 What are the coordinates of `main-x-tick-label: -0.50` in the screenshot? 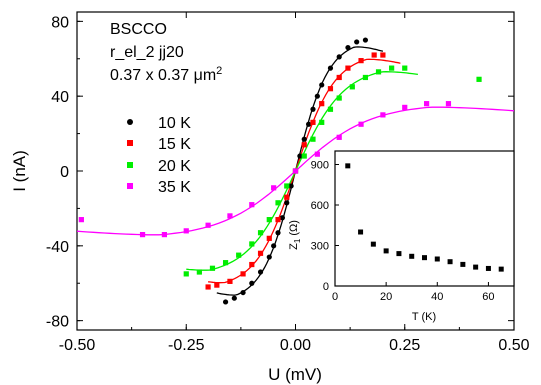 It's located at (77, 345).